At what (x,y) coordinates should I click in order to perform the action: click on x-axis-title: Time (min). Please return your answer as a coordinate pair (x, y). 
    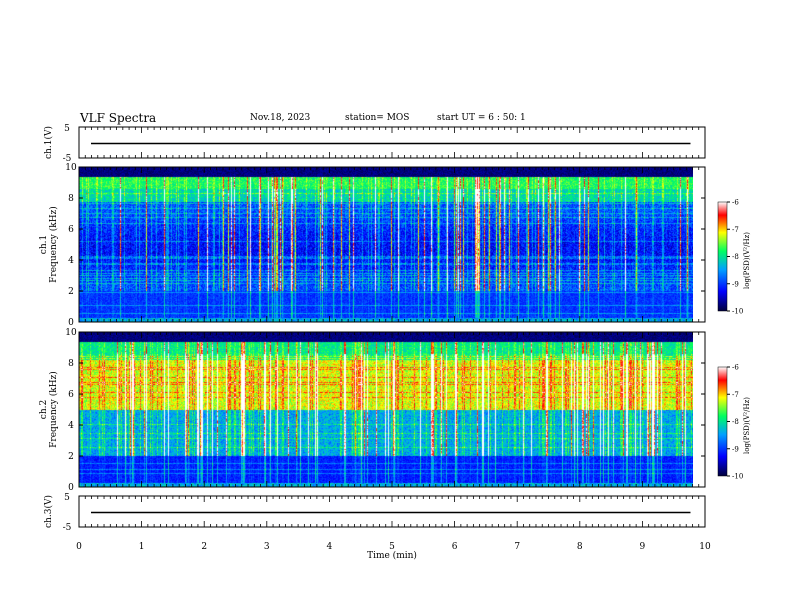
    Looking at the image, I should click on (392, 555).